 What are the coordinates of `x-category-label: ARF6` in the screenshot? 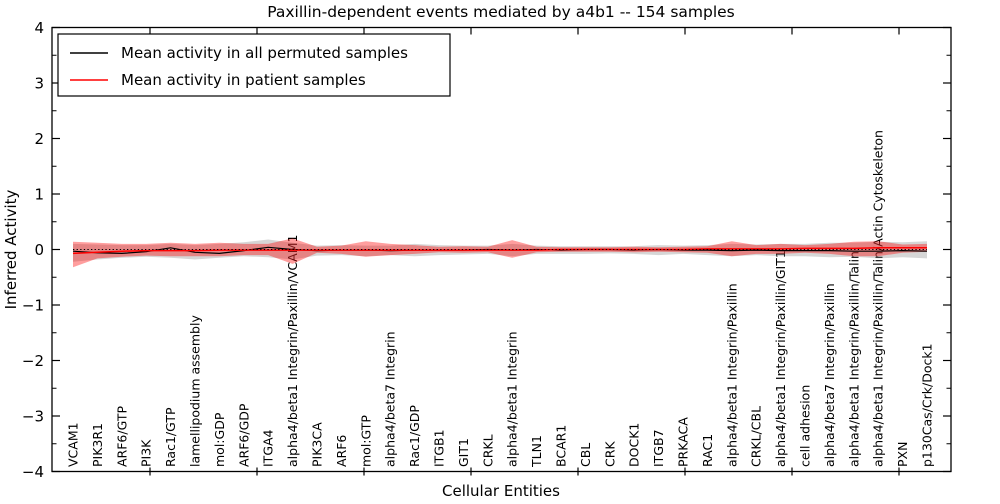 It's located at (341, 451).